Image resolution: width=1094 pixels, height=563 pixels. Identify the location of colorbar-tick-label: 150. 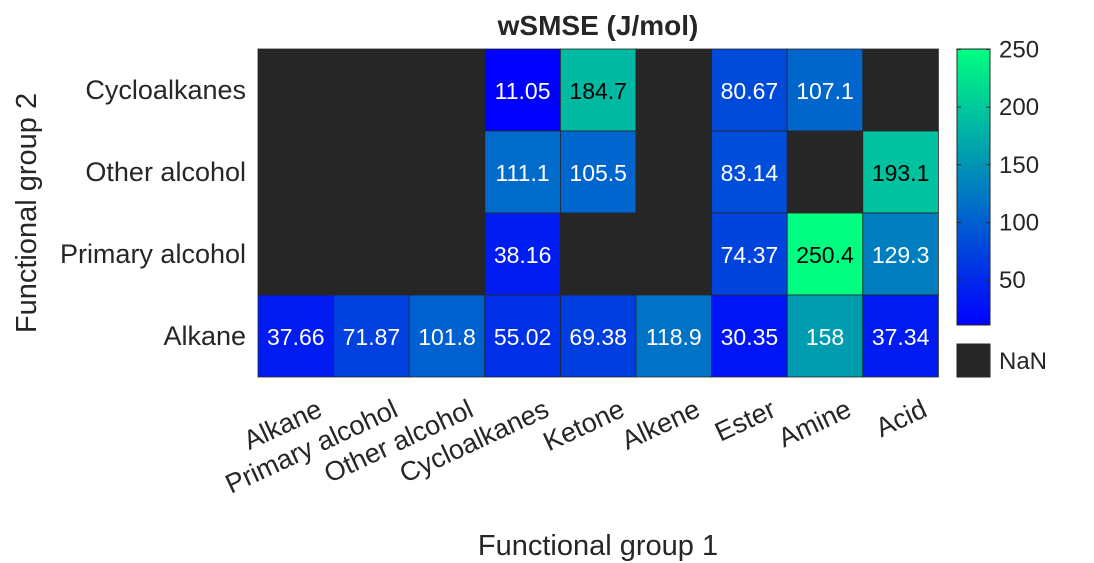
(1019, 165).